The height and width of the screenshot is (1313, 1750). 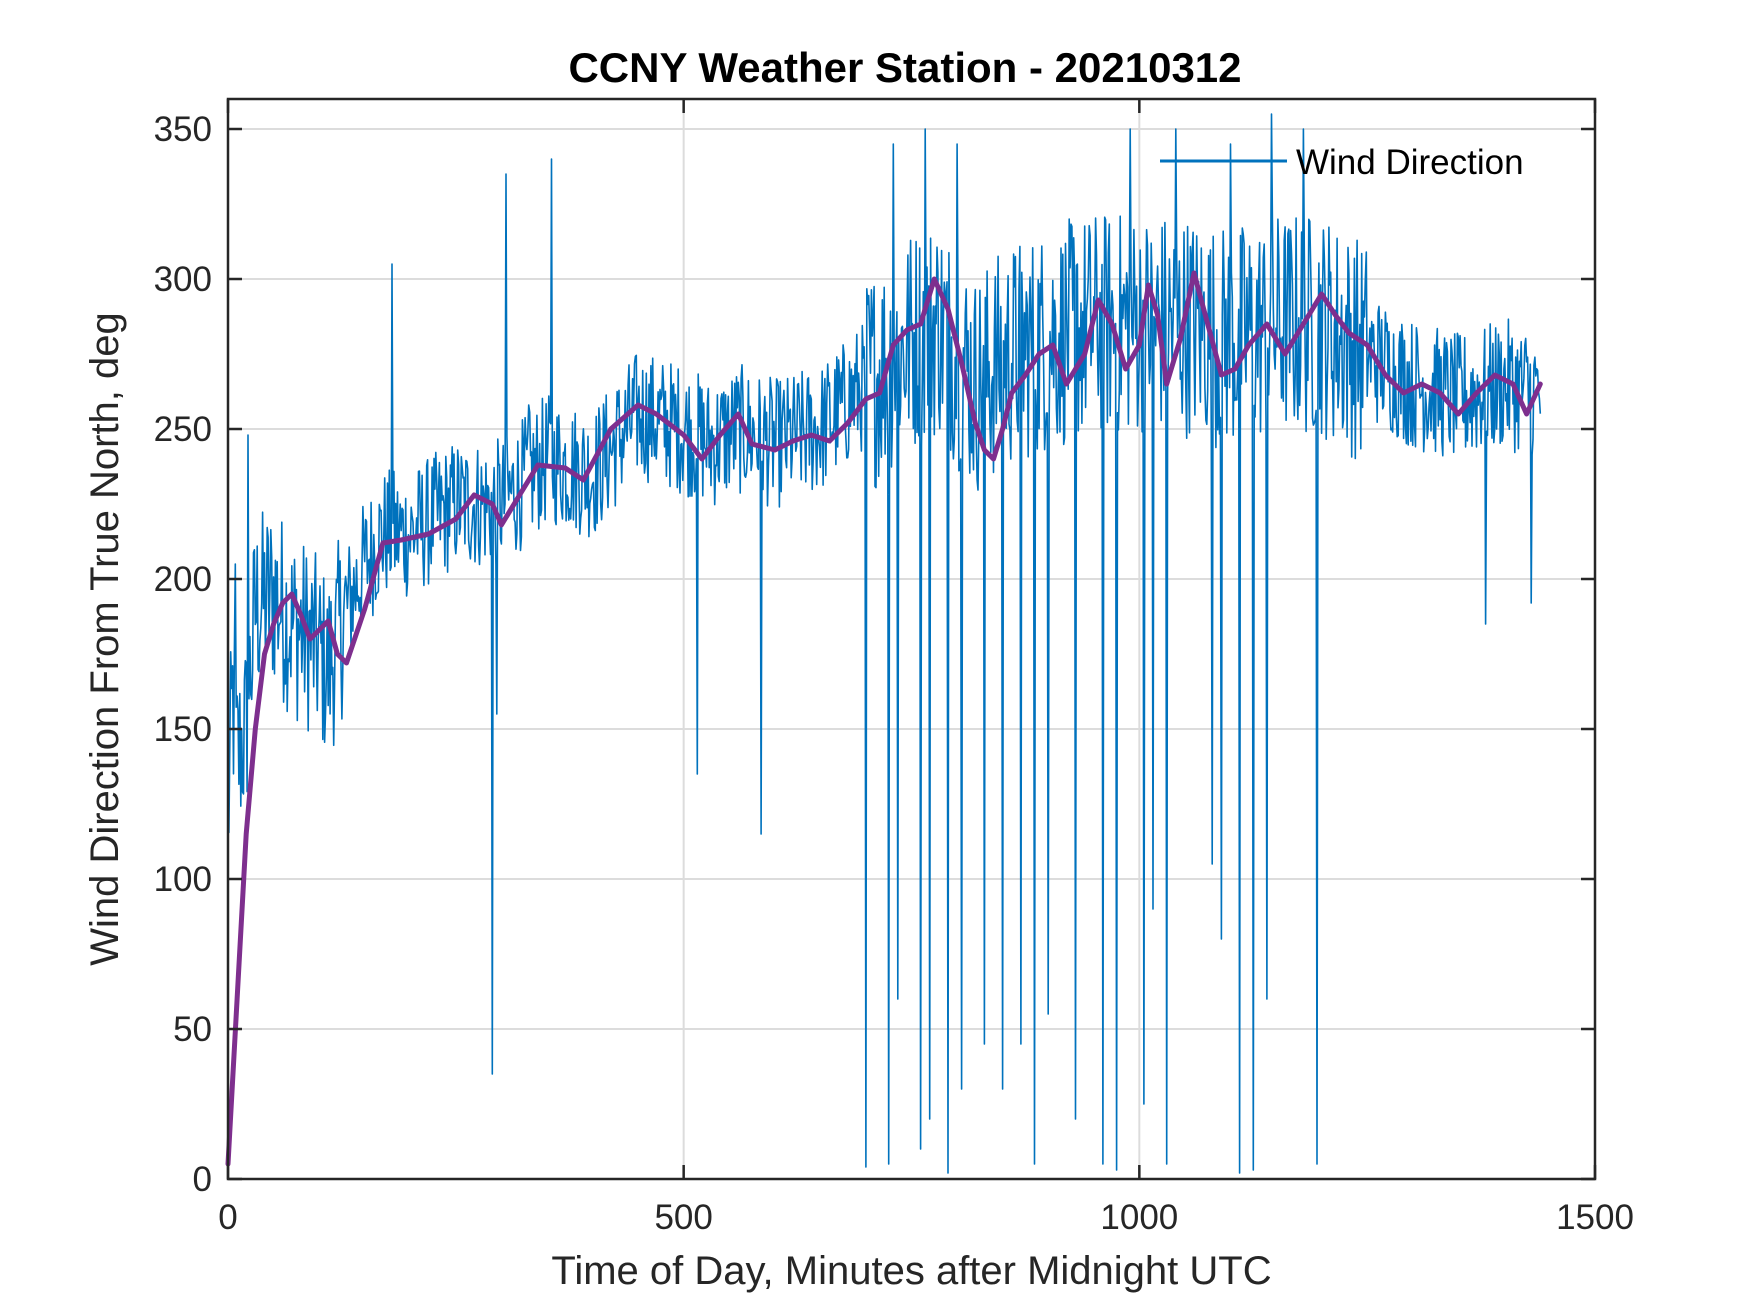 What do you see at coordinates (227, 1217) in the screenshot?
I see `x-tick-label: 0` at bounding box center [227, 1217].